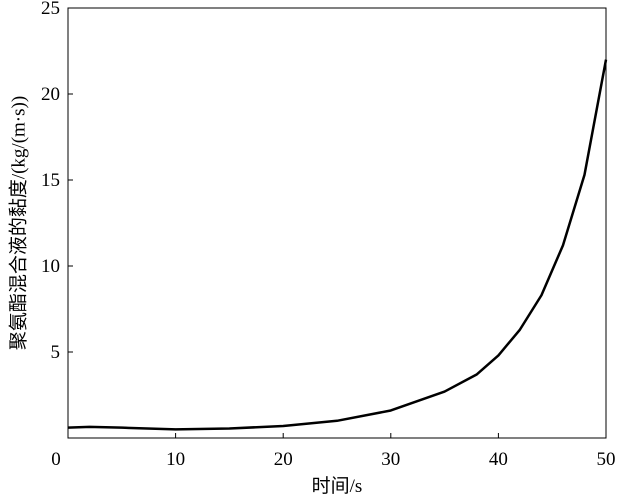 This screenshot has height=503, width=618. Describe the element at coordinates (50, 94) in the screenshot. I see `y-tick-label: 20` at that location.